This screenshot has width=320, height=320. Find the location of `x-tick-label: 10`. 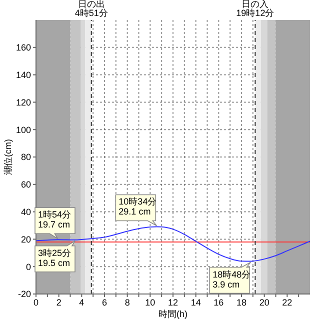

x-tick-label: 10 is located at coordinates (150, 302).